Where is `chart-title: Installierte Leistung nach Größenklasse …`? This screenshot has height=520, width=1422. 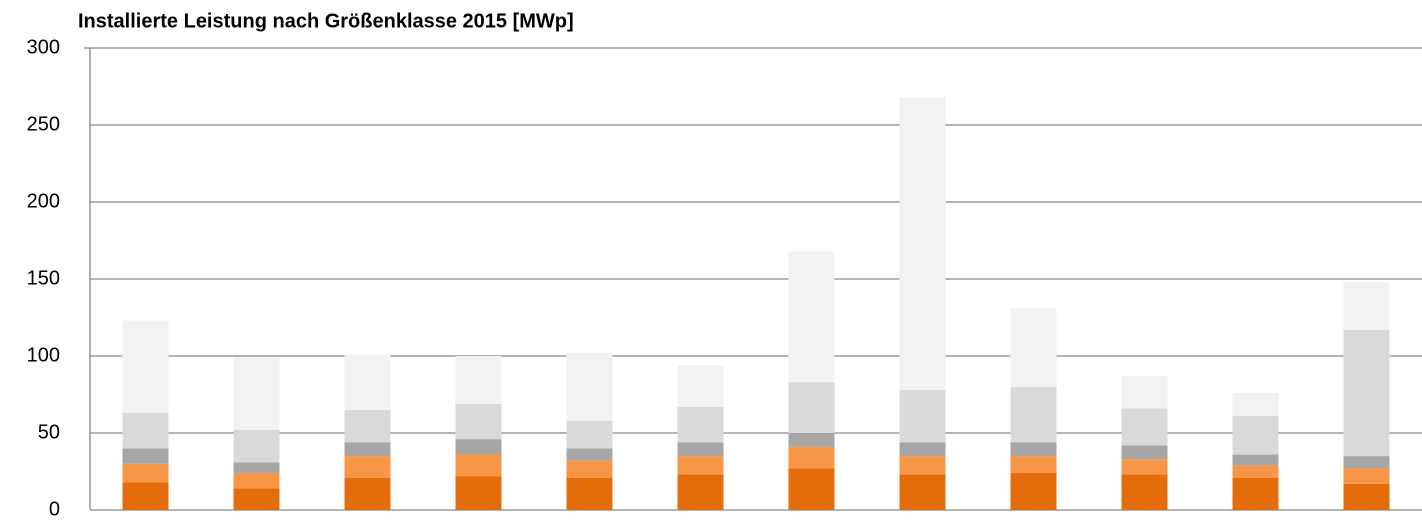 chart-title: Installierte Leistung nach Größenklasse … is located at coordinates (326, 21).